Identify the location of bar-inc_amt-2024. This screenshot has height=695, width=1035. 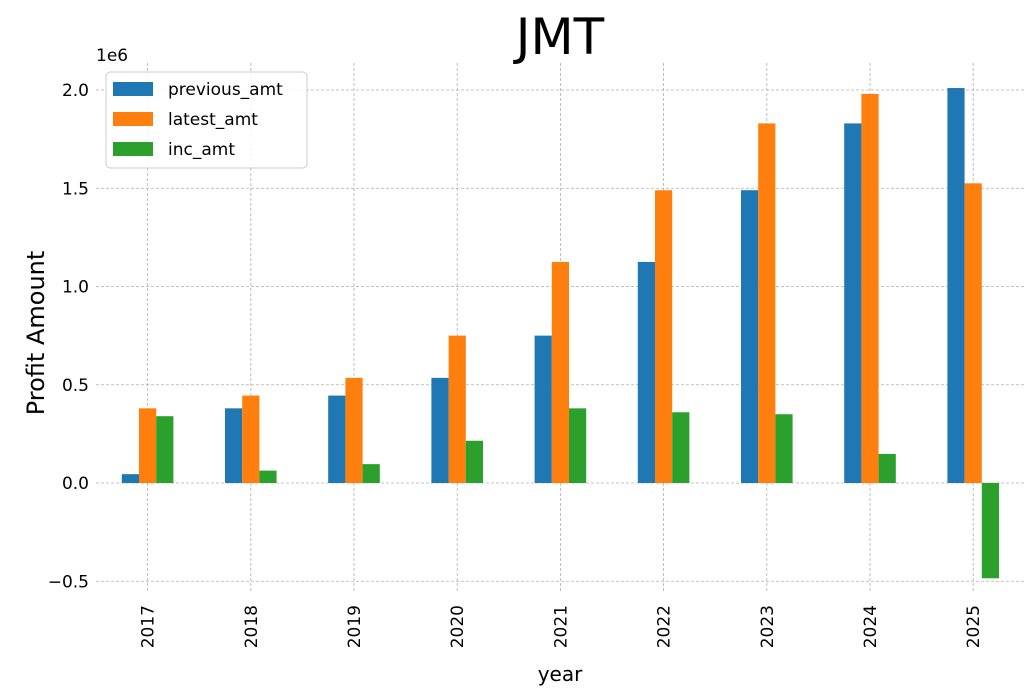
(887, 468).